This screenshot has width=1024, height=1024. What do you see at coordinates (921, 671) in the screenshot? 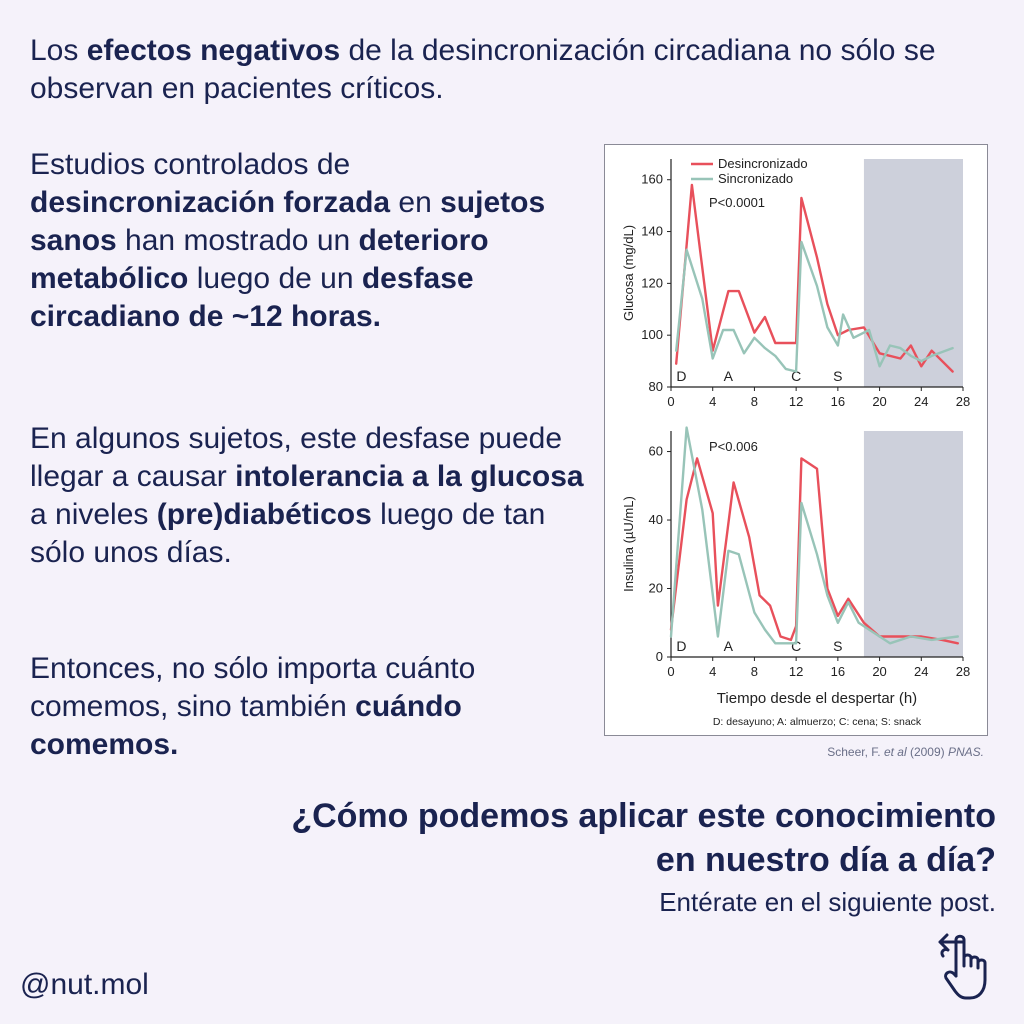
I see `chart2-x-tick-label: 24` at bounding box center [921, 671].